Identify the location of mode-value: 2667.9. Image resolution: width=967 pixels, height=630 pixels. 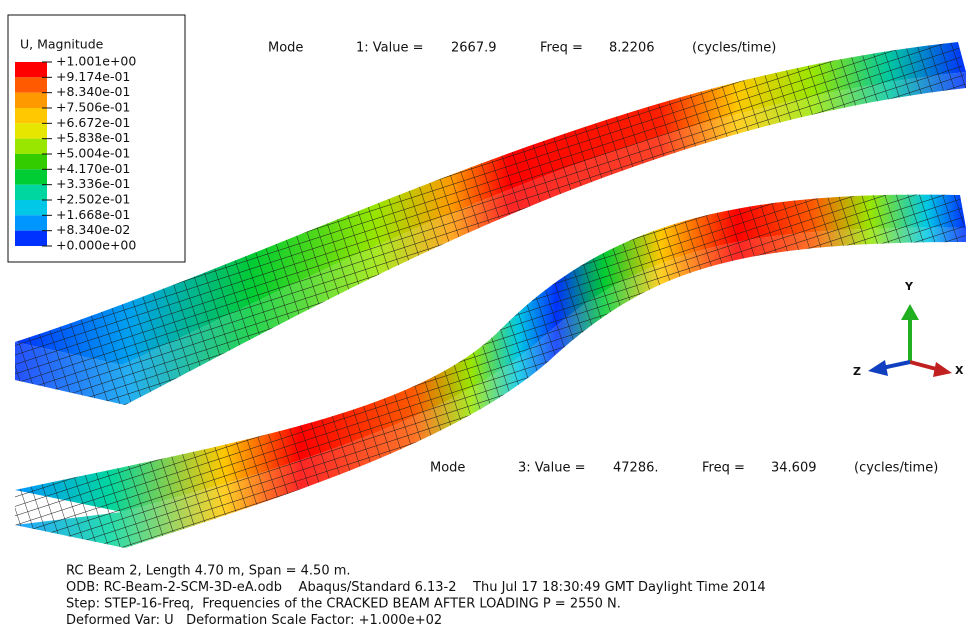
(474, 48).